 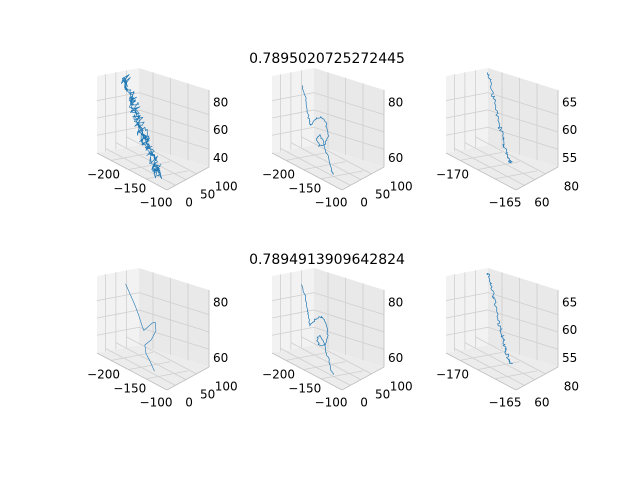 I want to click on row-title-bottom: 0.7894913909642824, so click(x=327, y=260).